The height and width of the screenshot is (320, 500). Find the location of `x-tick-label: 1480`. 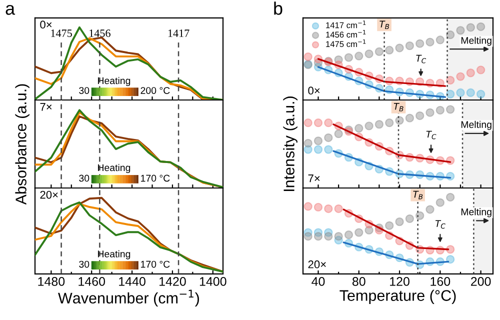

x-tick-label: 1480 is located at coordinates (51, 281).